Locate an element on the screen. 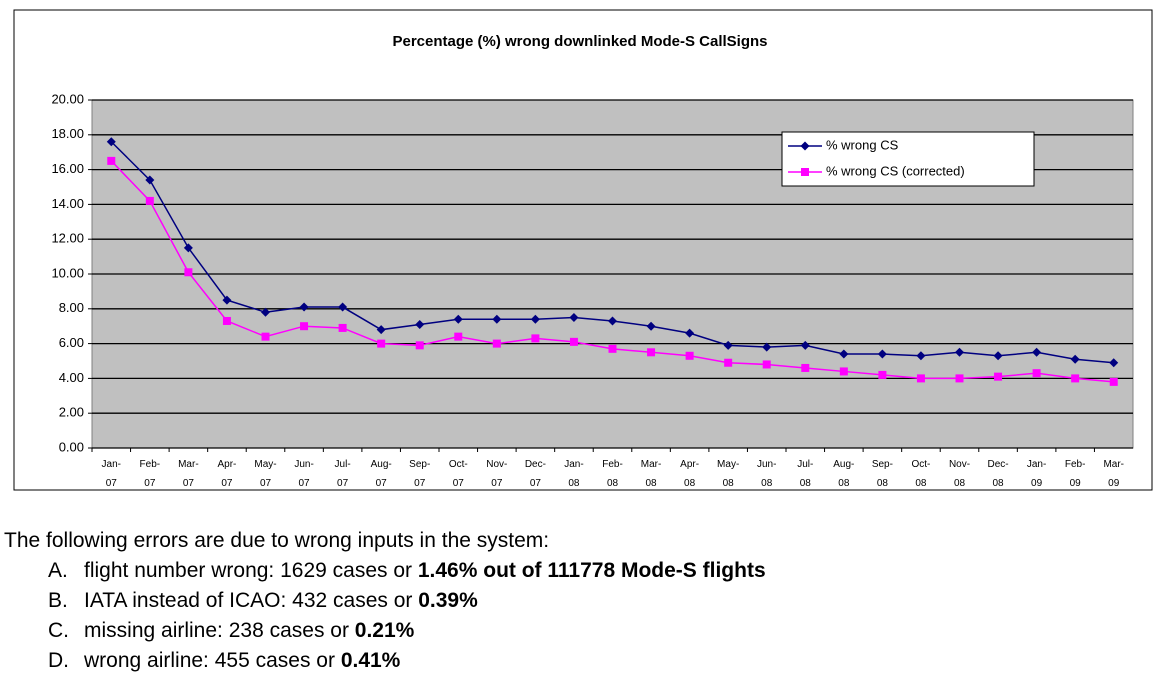  legend-label: % wrong CS (corrected) is located at coordinates (895, 170).